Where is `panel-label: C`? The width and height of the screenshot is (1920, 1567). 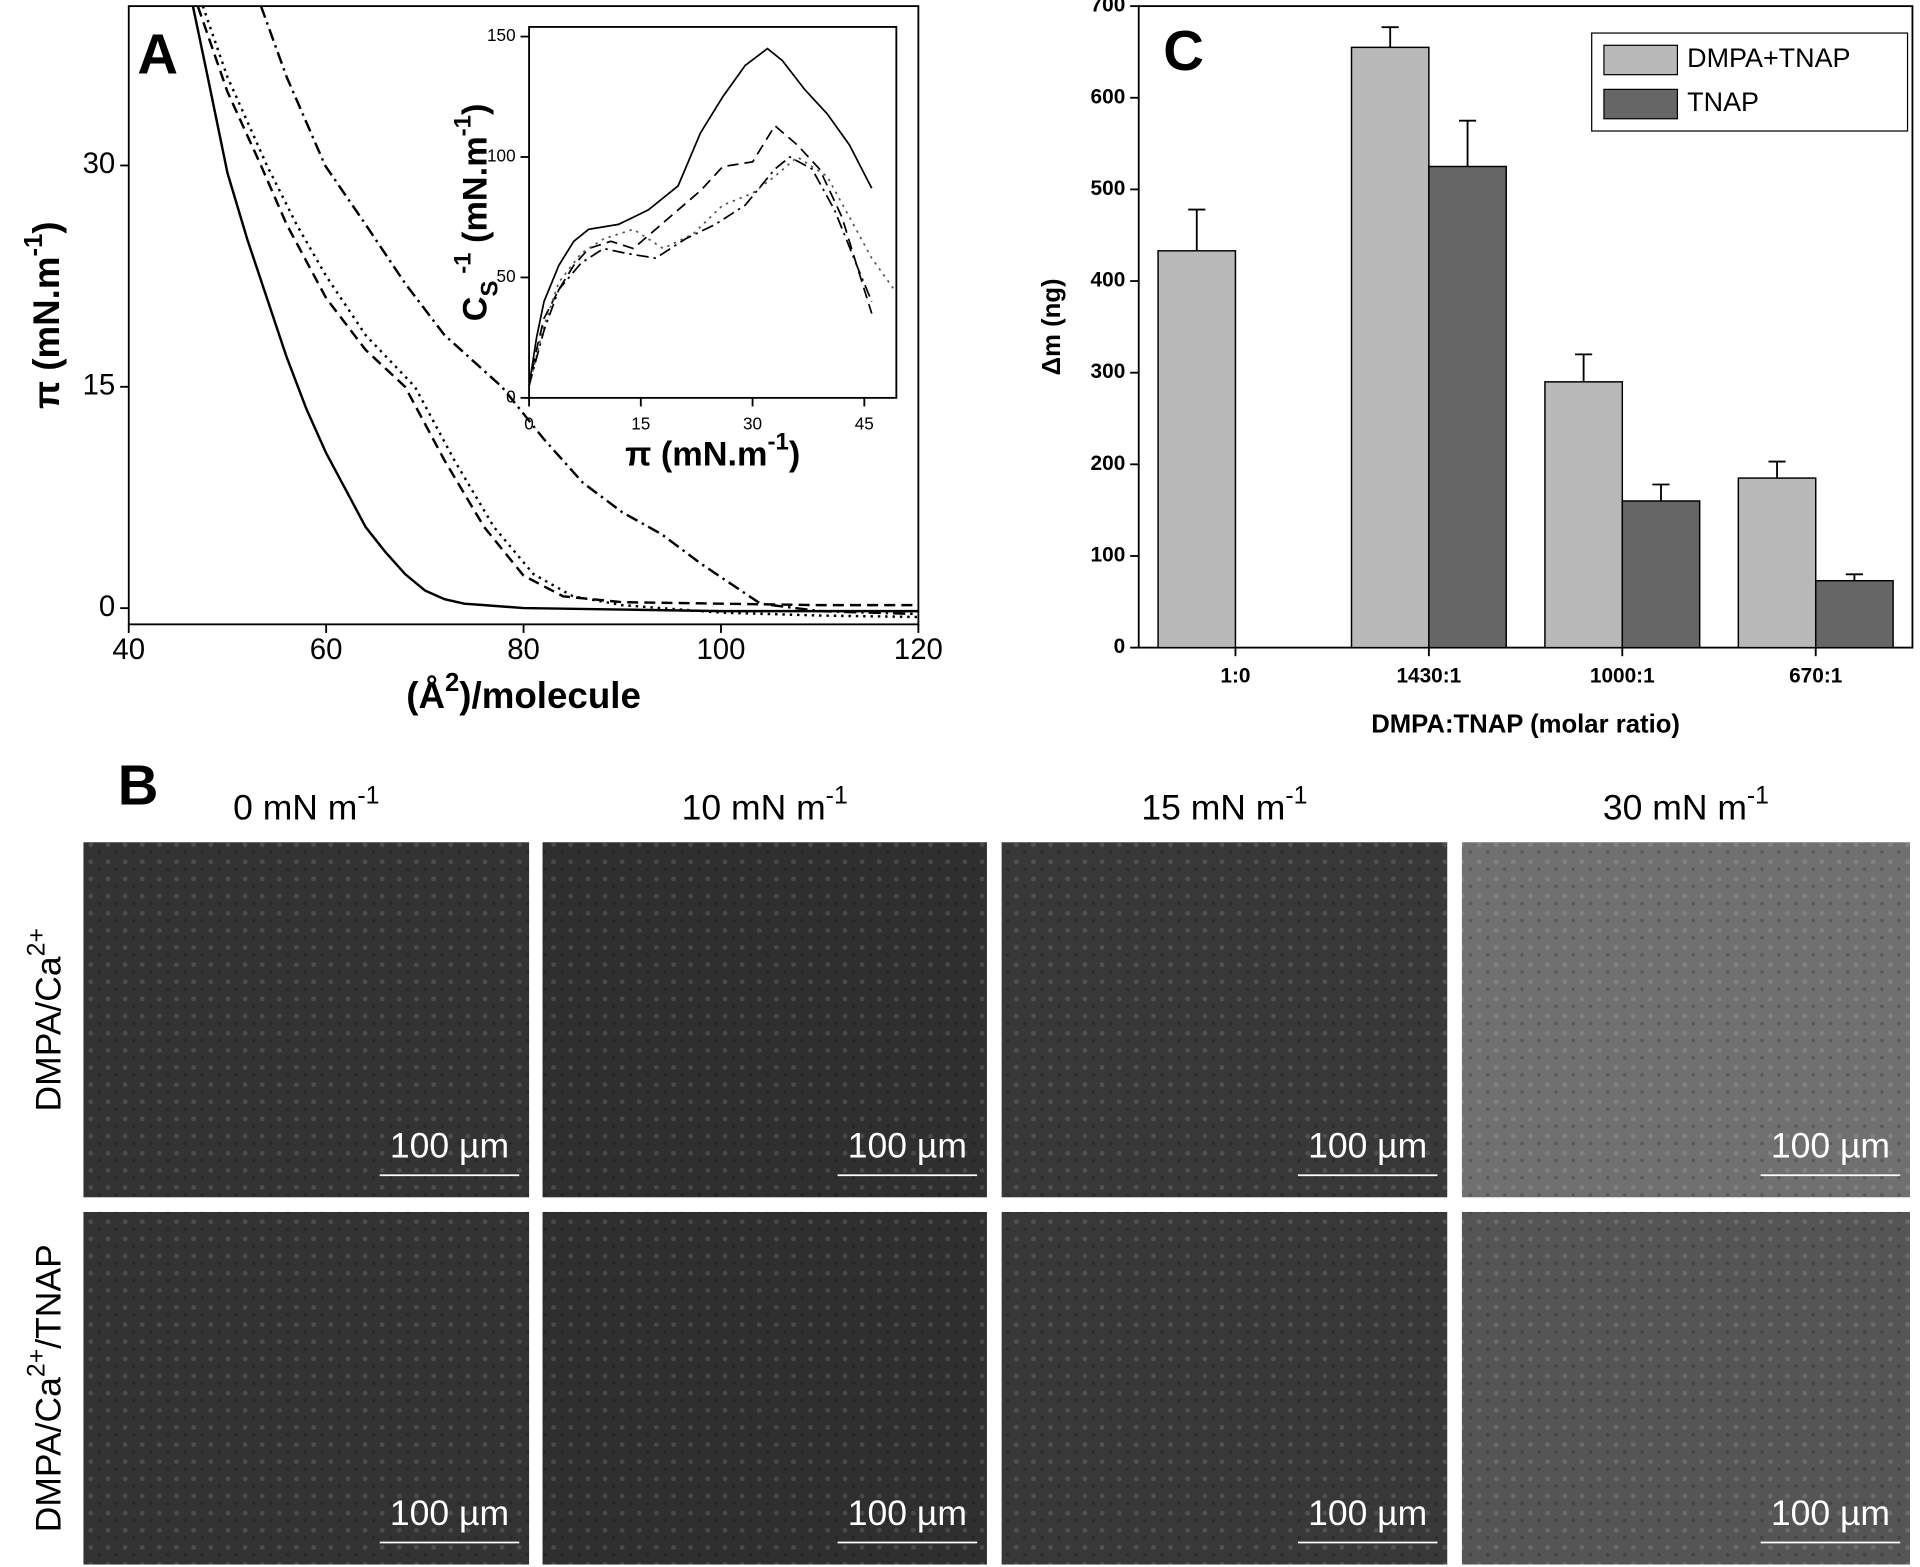
panel-label: C is located at coordinates (1183, 50).